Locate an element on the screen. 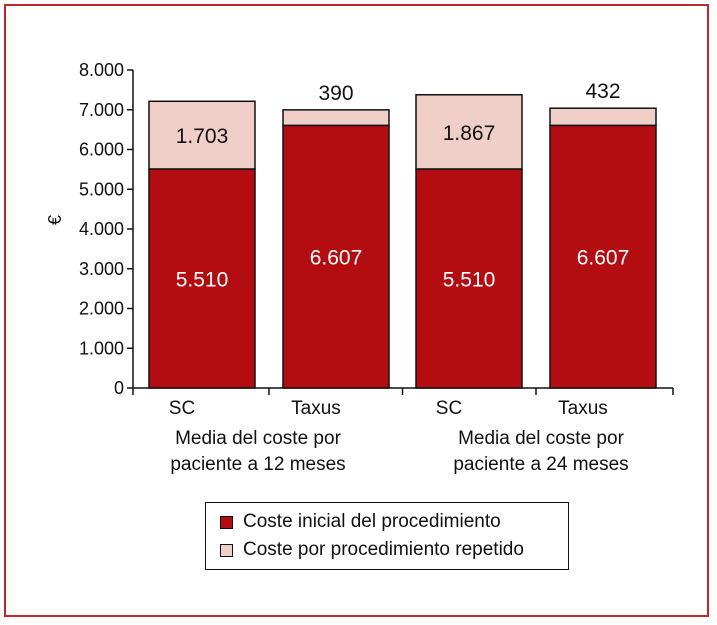 Image resolution: width=717 pixels, height=625 pixels. y-tick-label: 0 is located at coordinates (119, 388).